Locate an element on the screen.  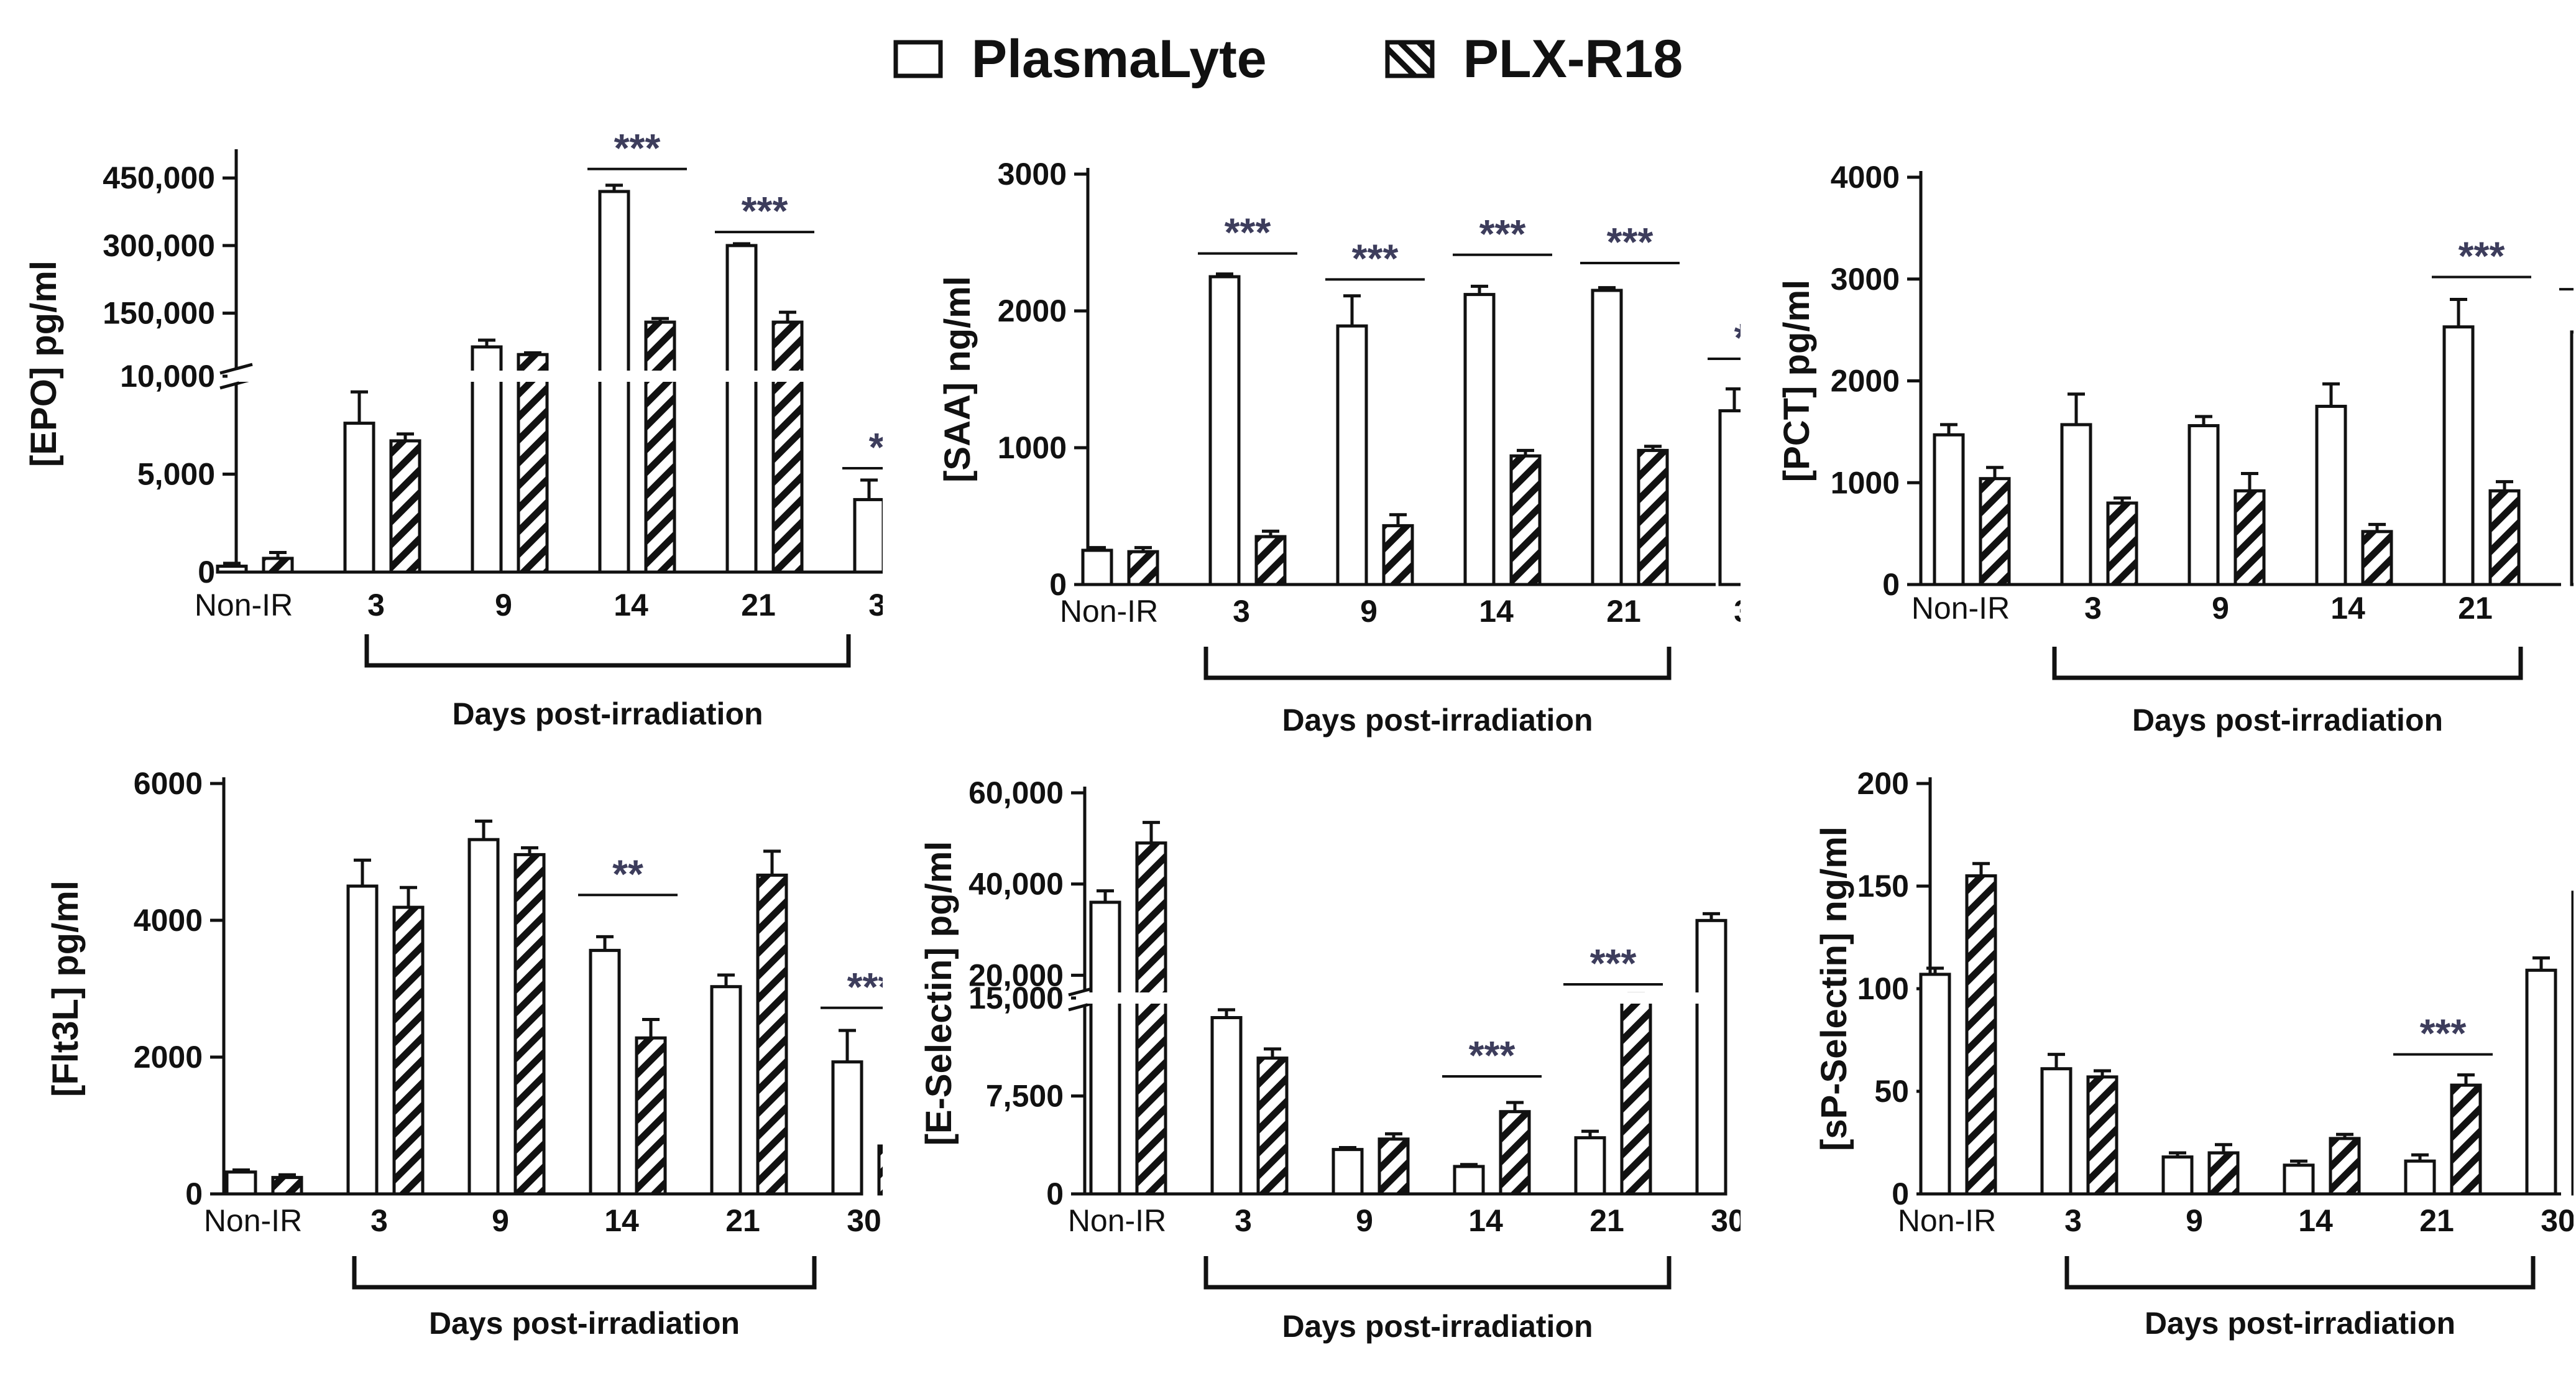
y-tick-label: 300,000 is located at coordinates (159, 245).